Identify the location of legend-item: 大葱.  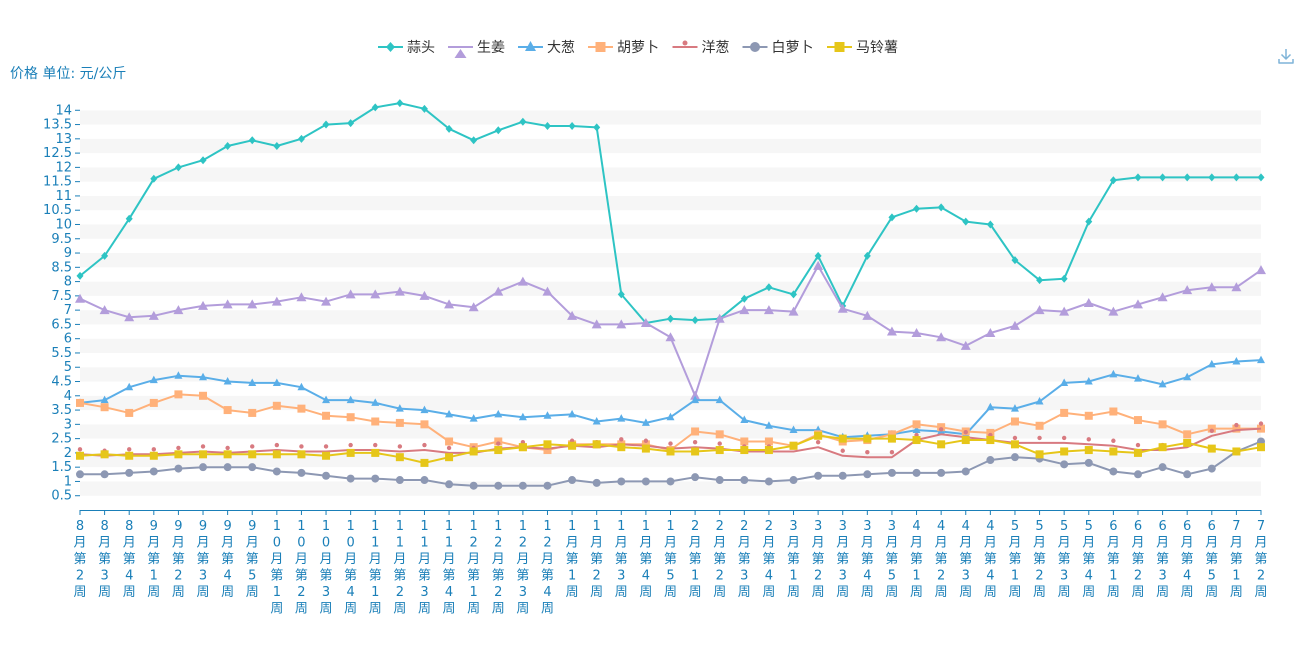
(546, 48).